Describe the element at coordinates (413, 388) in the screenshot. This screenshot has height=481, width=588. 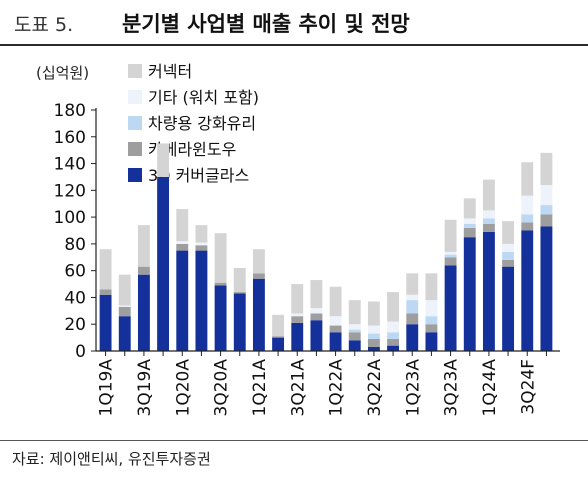
I see `x-tick-label: 1Q23A` at that location.